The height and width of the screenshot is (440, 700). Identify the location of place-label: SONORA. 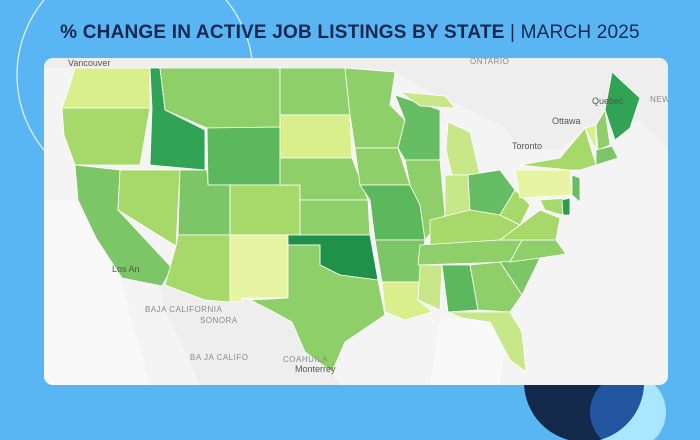
(219, 320).